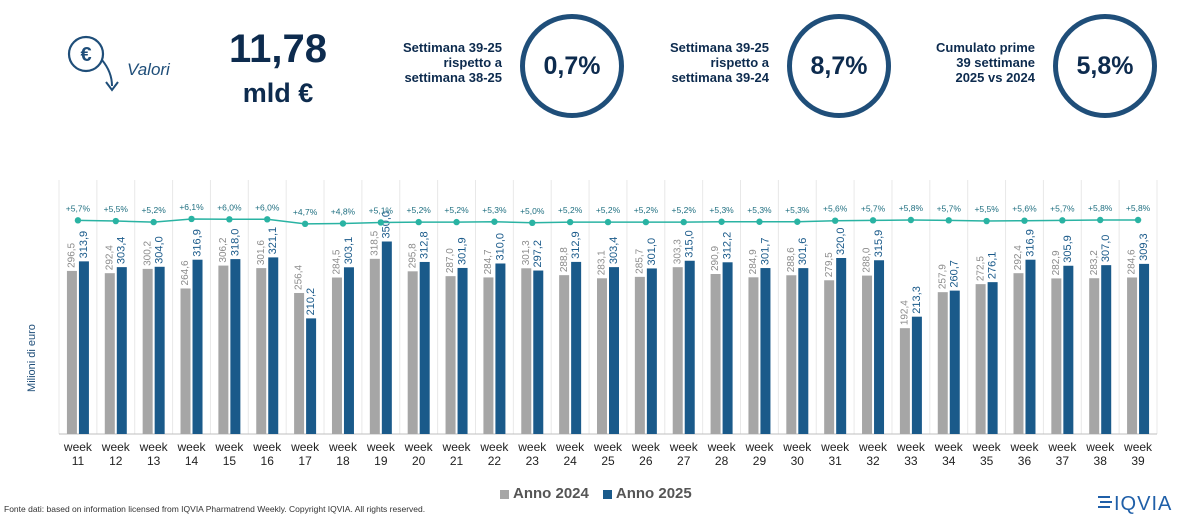  What do you see at coordinates (879, 244) in the screenshot?
I see `data-label-2025: 315,9` at bounding box center [879, 244].